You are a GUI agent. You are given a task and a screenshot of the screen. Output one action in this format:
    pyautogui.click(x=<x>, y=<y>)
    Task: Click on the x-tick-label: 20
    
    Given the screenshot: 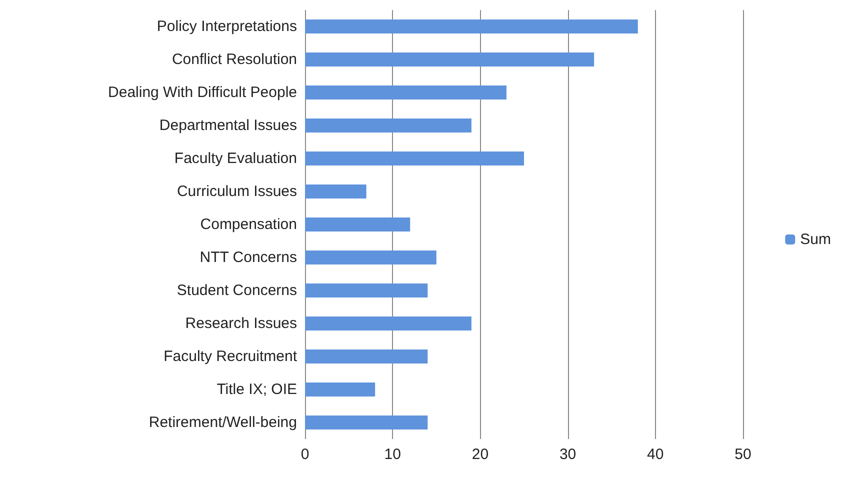 What is the action you would take?
    pyautogui.click(x=480, y=454)
    